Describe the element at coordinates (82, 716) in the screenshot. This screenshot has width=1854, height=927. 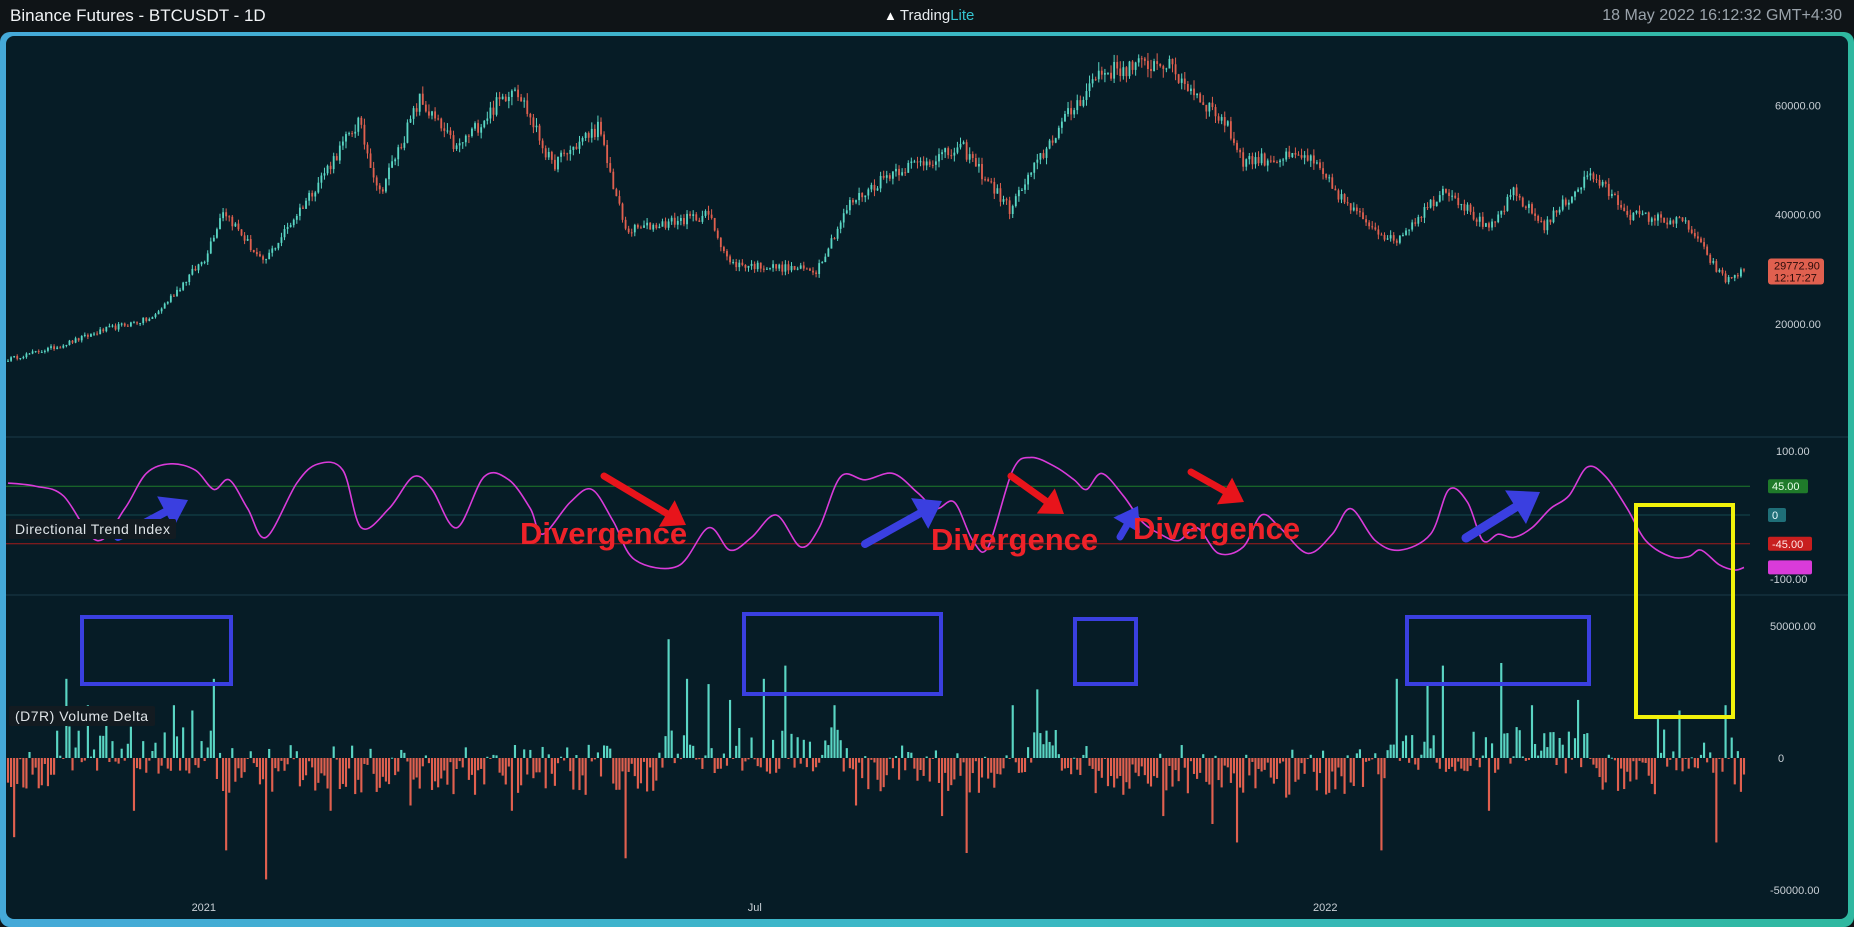
I see `volume-delta-label: (D7R) Volume Delta` at that location.